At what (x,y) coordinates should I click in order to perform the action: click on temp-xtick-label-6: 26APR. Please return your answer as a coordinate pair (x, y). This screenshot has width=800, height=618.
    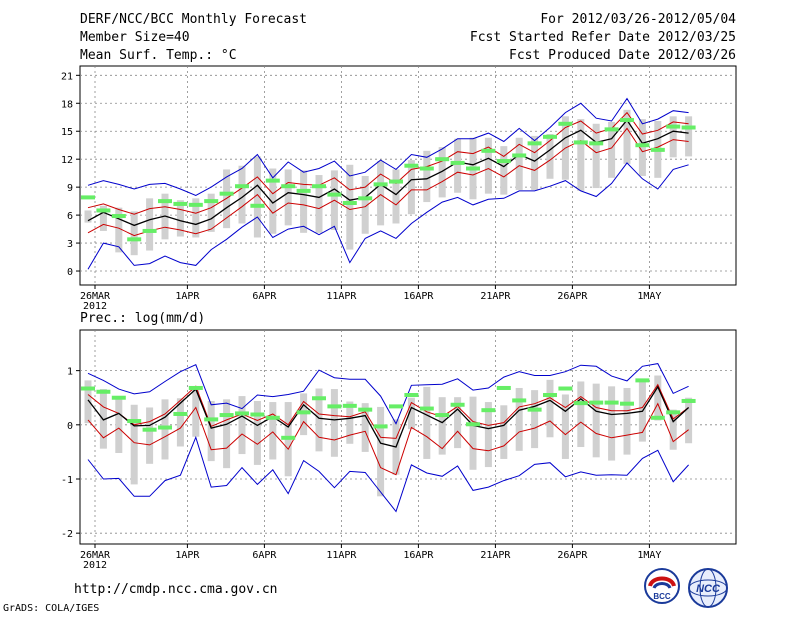
    Looking at the image, I should click on (572, 296).